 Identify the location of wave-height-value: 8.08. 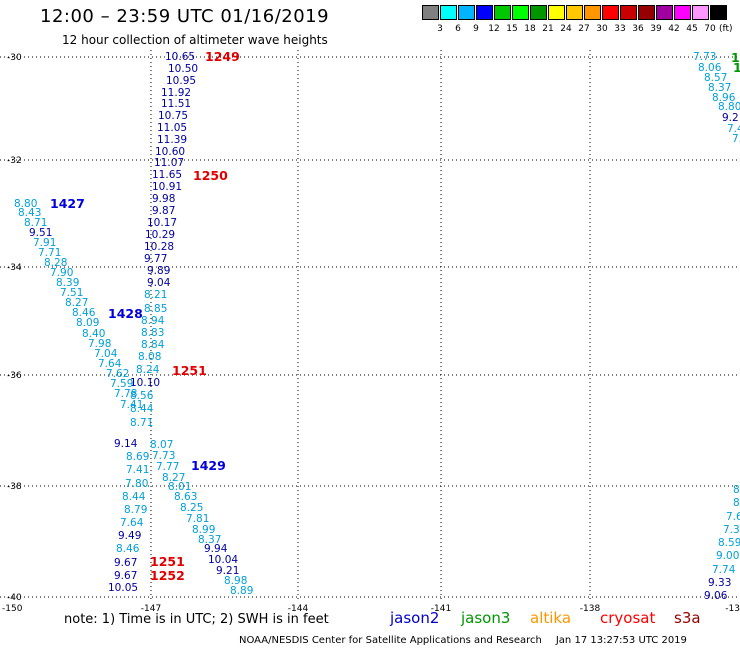
(149, 357).